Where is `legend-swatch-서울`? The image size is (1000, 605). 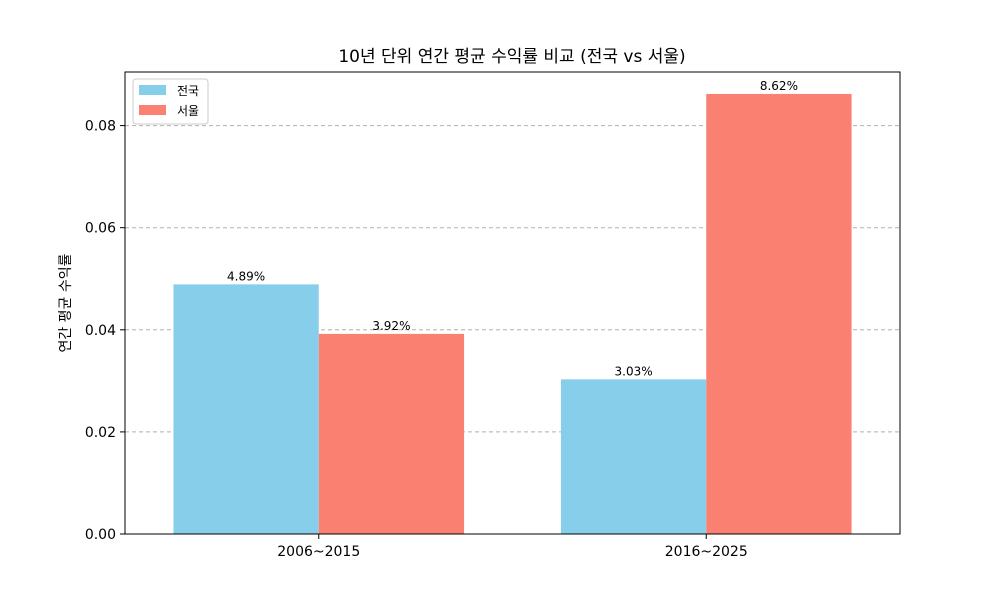
legend-swatch-서울 is located at coordinates (152, 110).